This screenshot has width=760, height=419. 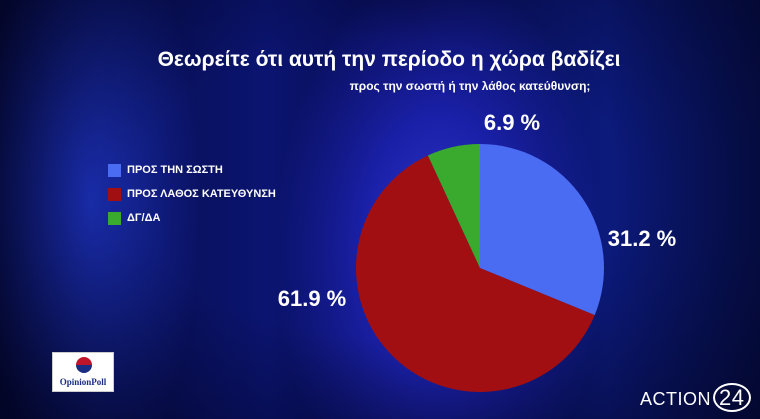 What do you see at coordinates (512, 122) in the screenshot?
I see `slice-label-dk: 6.9 %` at bounding box center [512, 122].